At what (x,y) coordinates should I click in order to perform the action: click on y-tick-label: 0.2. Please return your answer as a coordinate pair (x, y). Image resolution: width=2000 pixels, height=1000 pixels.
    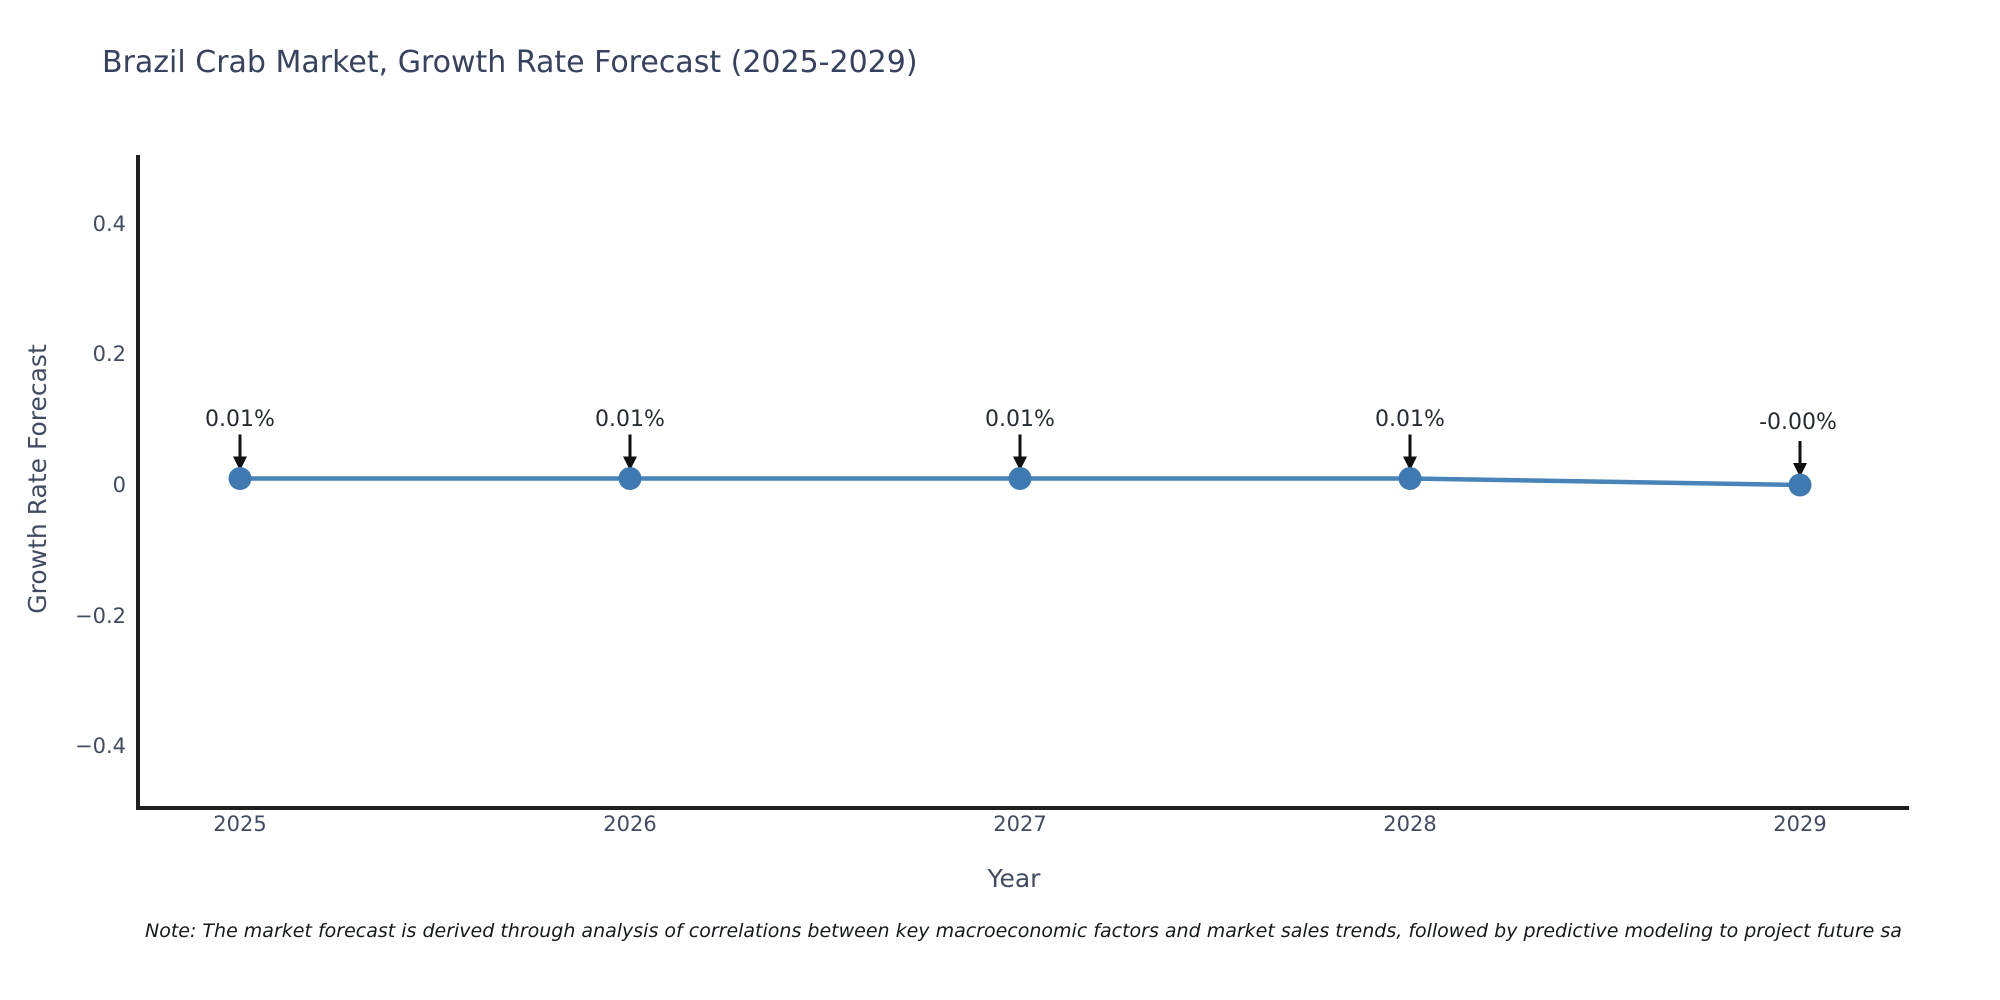
    Looking at the image, I should click on (109, 354).